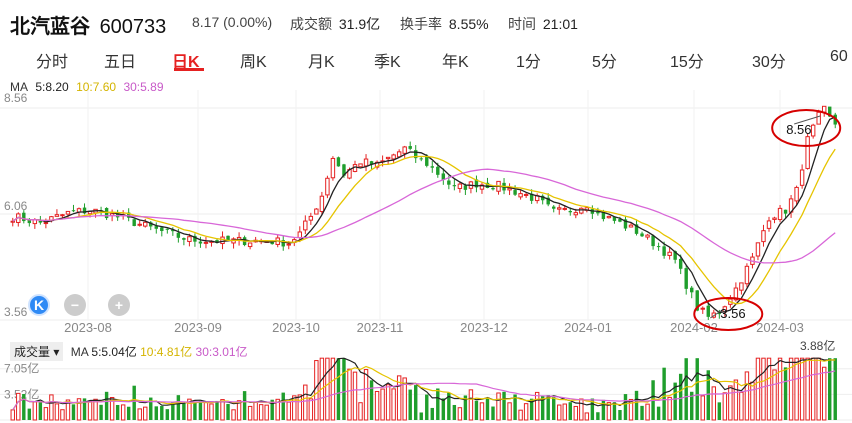  Describe the element at coordinates (52, 62) in the screenshot. I see `tab-intraday: 分时` at that location.